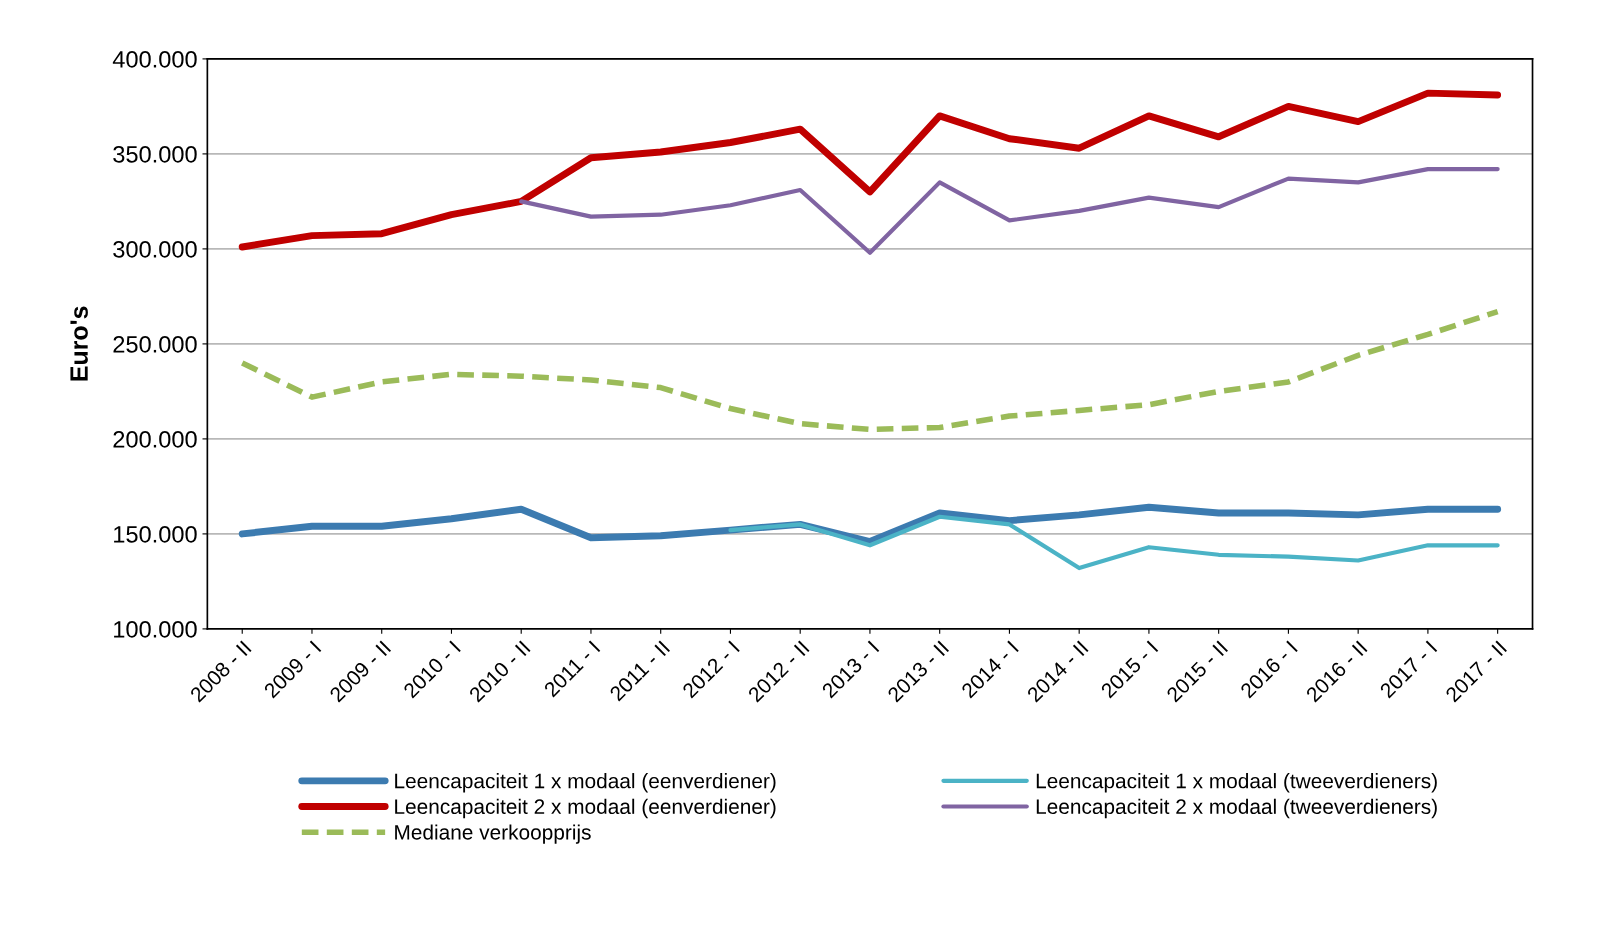 The width and height of the screenshot is (1620, 950). Describe the element at coordinates (154, 59) in the screenshot. I see `y-tick-label: 400.000` at that location.